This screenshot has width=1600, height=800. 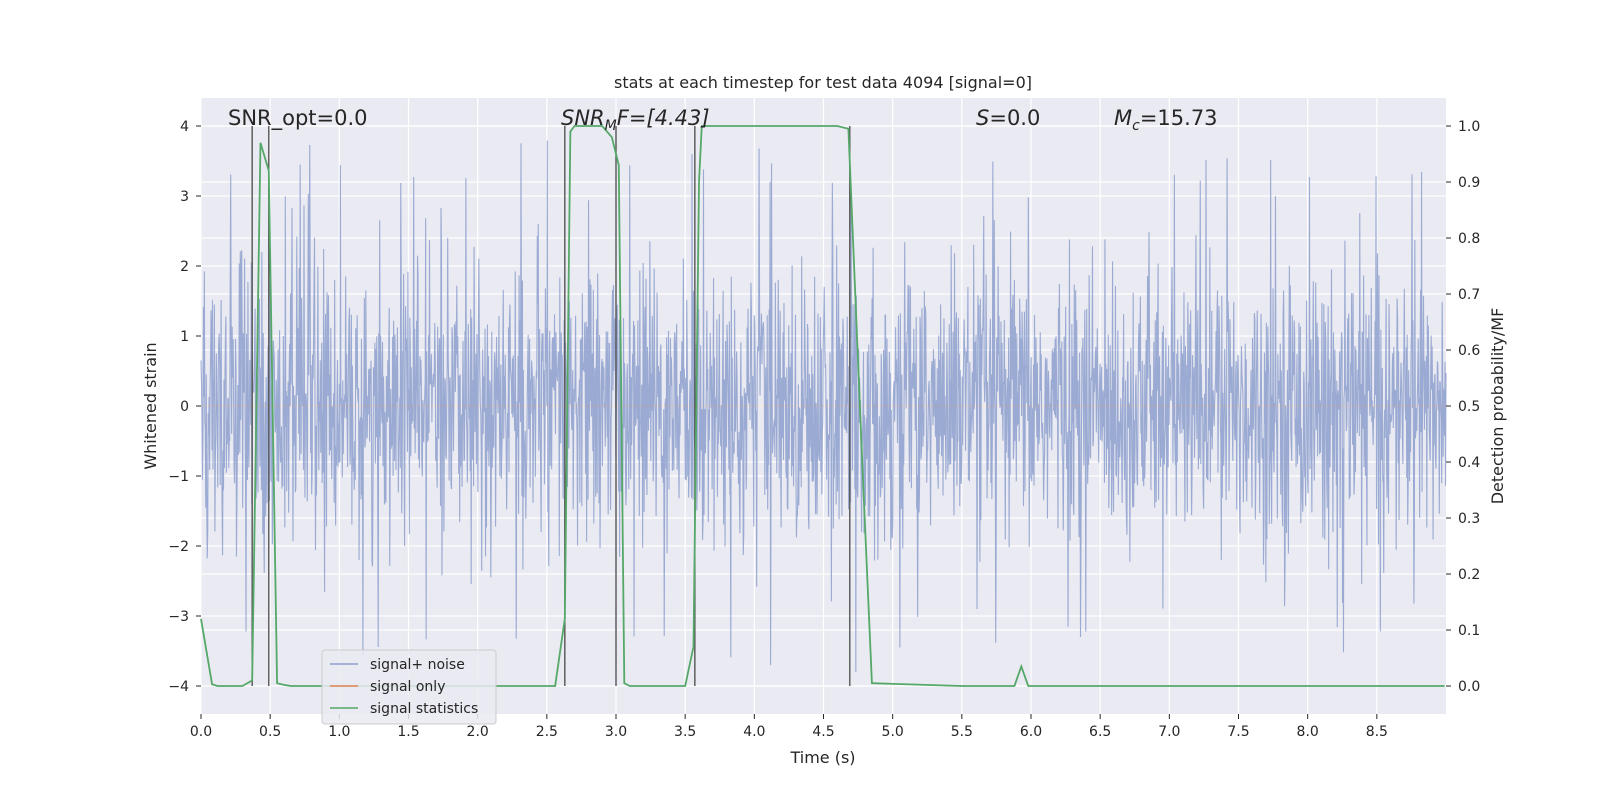 What do you see at coordinates (178, 547) in the screenshot?
I see `y-tick-label: −2` at bounding box center [178, 547].